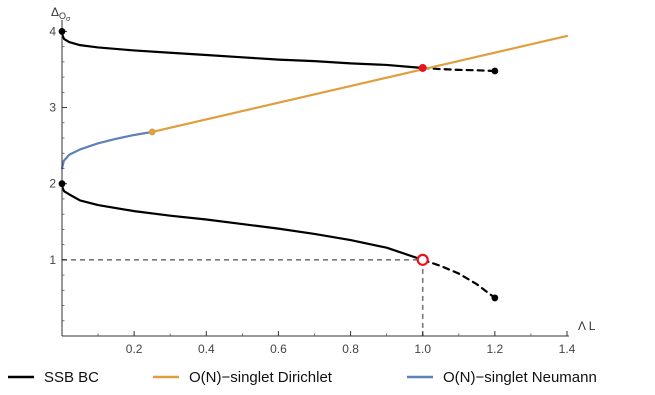 This screenshot has width=655, height=395. I want to click on guide-lines, so click(243, 297).